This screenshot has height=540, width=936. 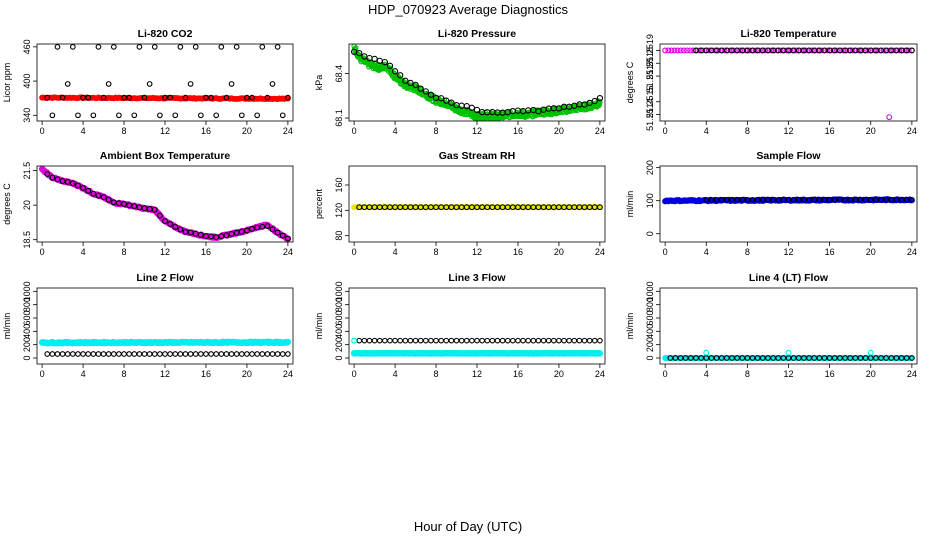 I want to click on series-temp-raw, so click(x=788, y=50).